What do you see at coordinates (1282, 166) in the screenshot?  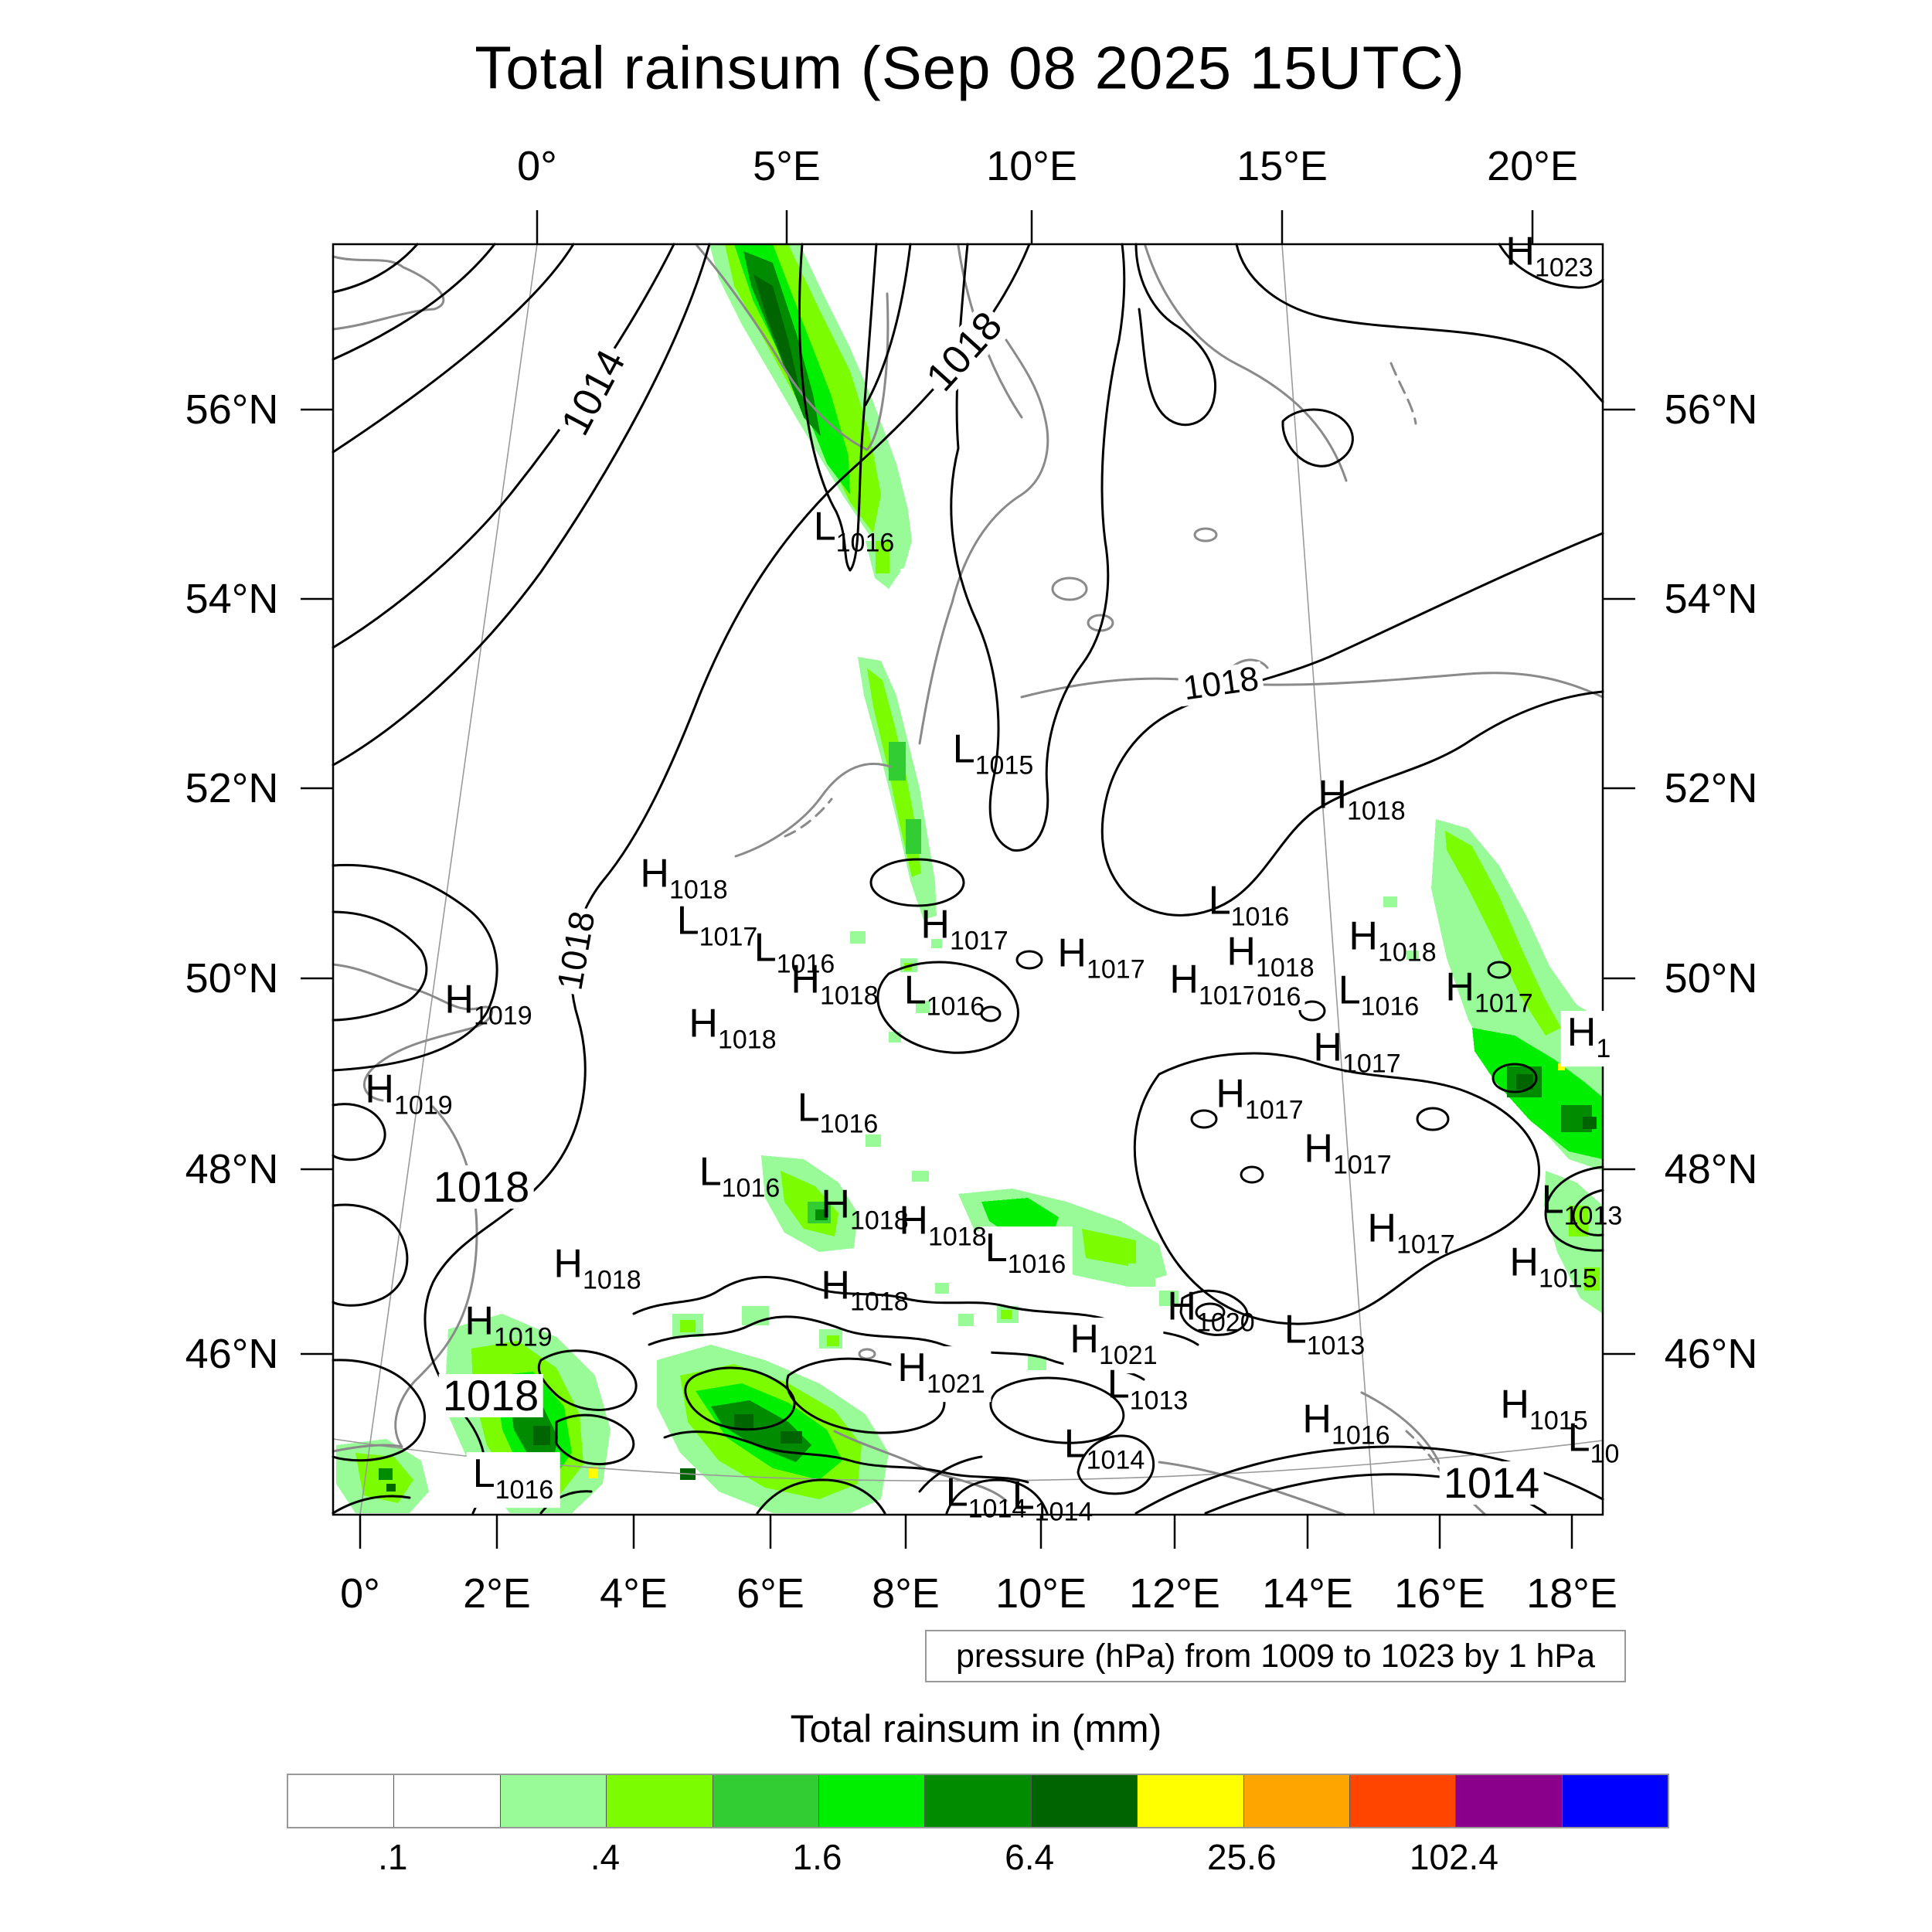 I see `top-axis-label: 15°E` at bounding box center [1282, 166].